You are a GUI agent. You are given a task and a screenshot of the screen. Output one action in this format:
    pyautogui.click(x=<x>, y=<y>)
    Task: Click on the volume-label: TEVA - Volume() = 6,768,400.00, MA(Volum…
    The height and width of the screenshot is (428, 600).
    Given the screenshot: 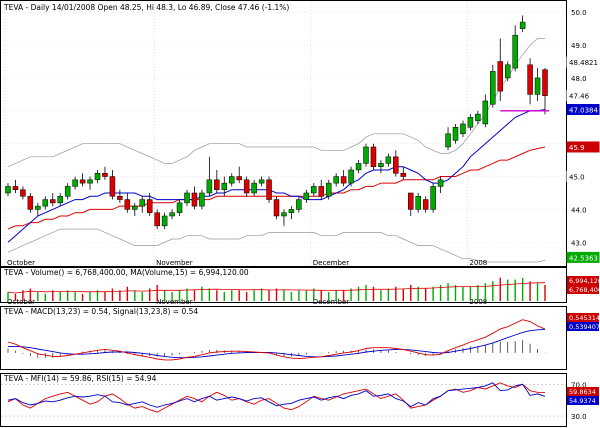 What is the action you would take?
    pyautogui.click(x=126, y=272)
    